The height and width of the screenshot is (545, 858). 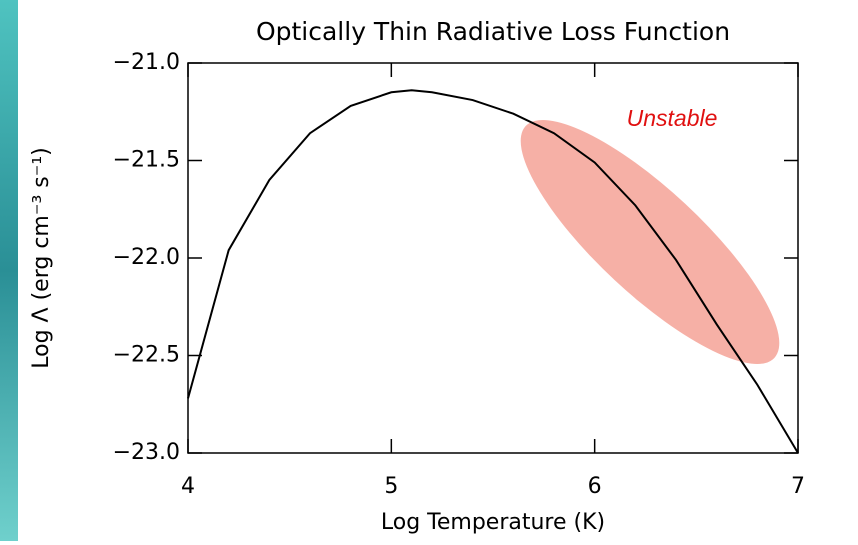 I want to click on x-tick-label: 7, so click(x=798, y=486).